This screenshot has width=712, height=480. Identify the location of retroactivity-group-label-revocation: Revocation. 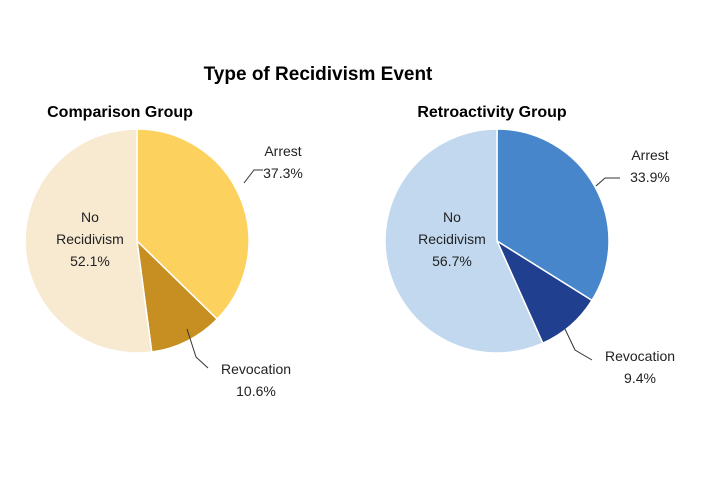
(640, 356).